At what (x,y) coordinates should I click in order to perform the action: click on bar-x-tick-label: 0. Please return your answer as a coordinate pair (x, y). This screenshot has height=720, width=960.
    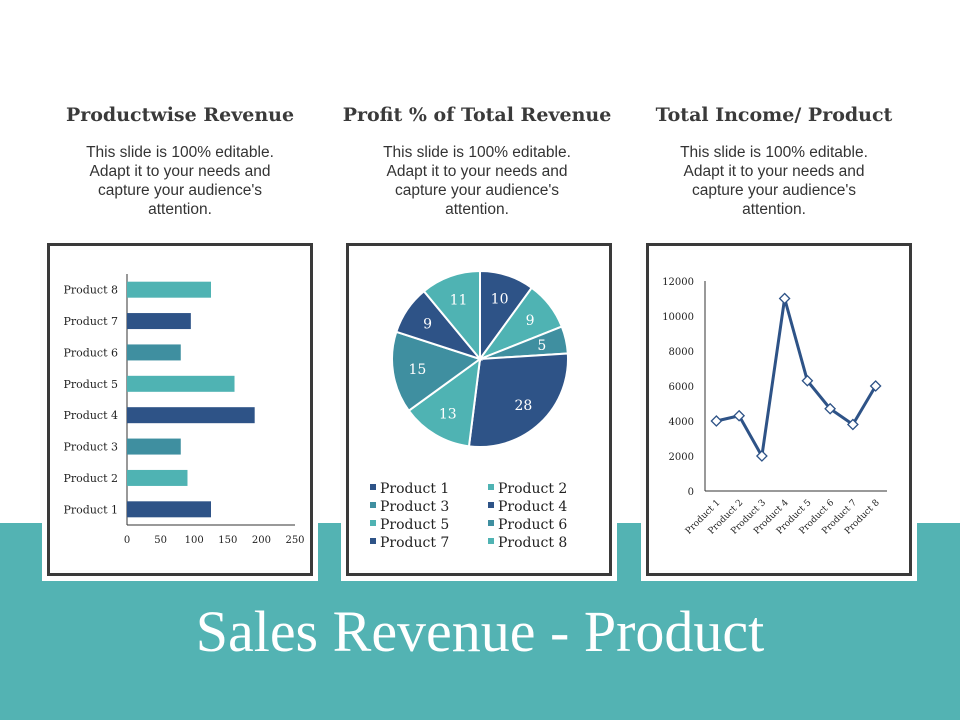
    Looking at the image, I should click on (127, 540).